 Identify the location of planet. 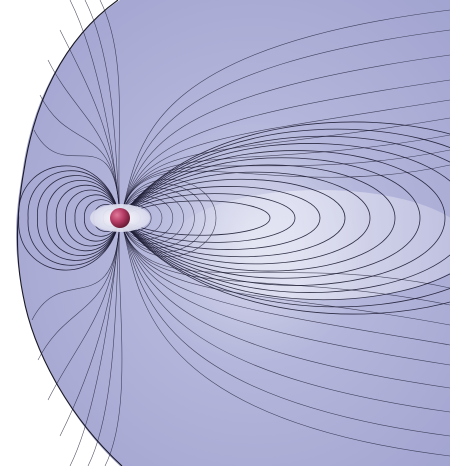
(120, 218).